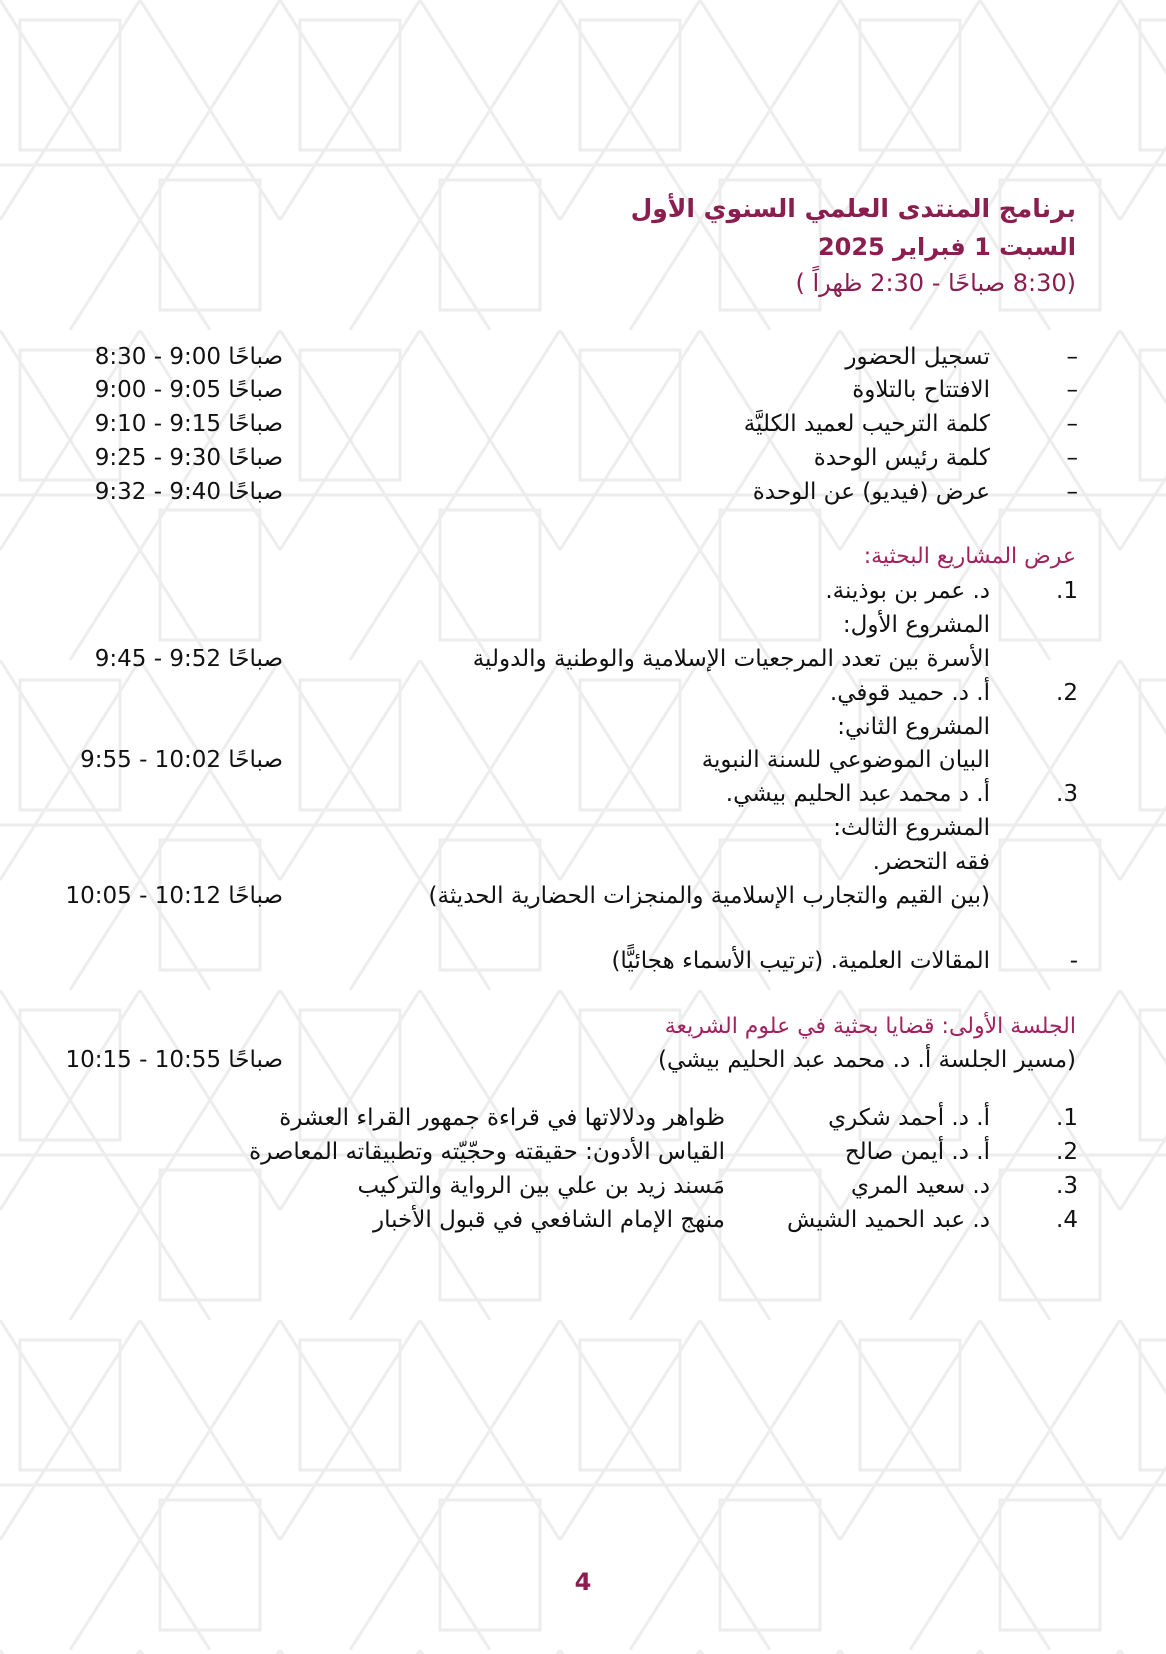 Image resolution: width=1166 pixels, height=1654 pixels. What do you see at coordinates (181, 760) in the screenshot?
I see `agenda-time: 9:55 - 10:02 صباحًا` at bounding box center [181, 760].